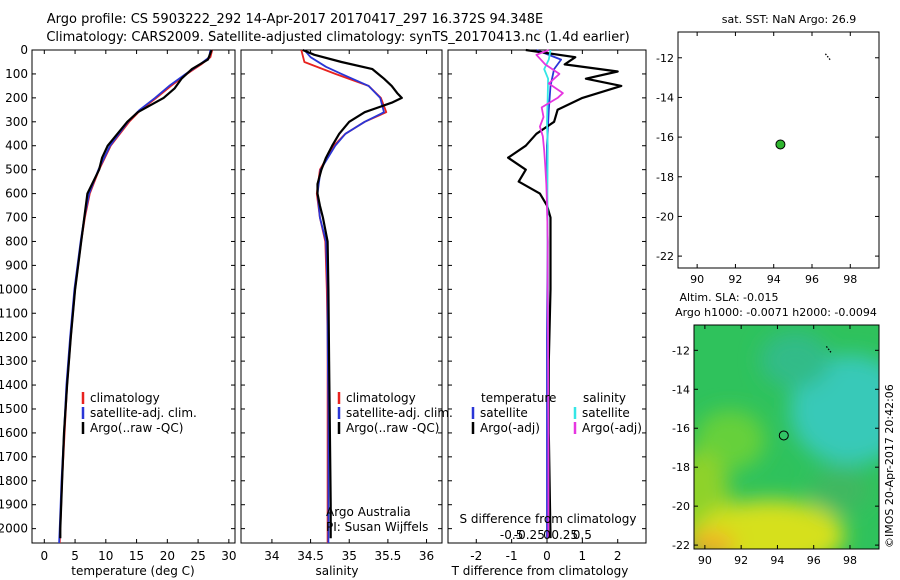 This screenshot has width=900, height=580. Describe the element at coordinates (529, 535) in the screenshot. I see `s-tick-label: -0.25` at that location.